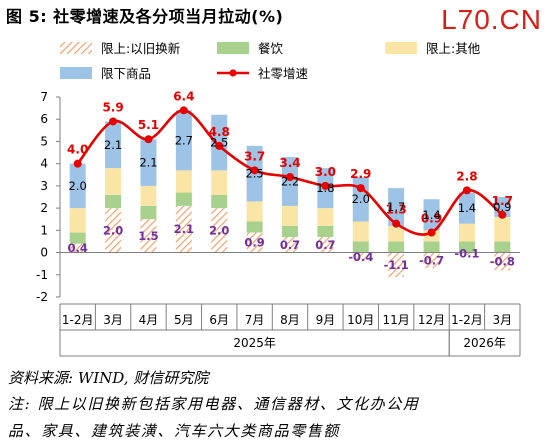  I want to click on below-quota-data-label: 2.2, so click(290, 181).